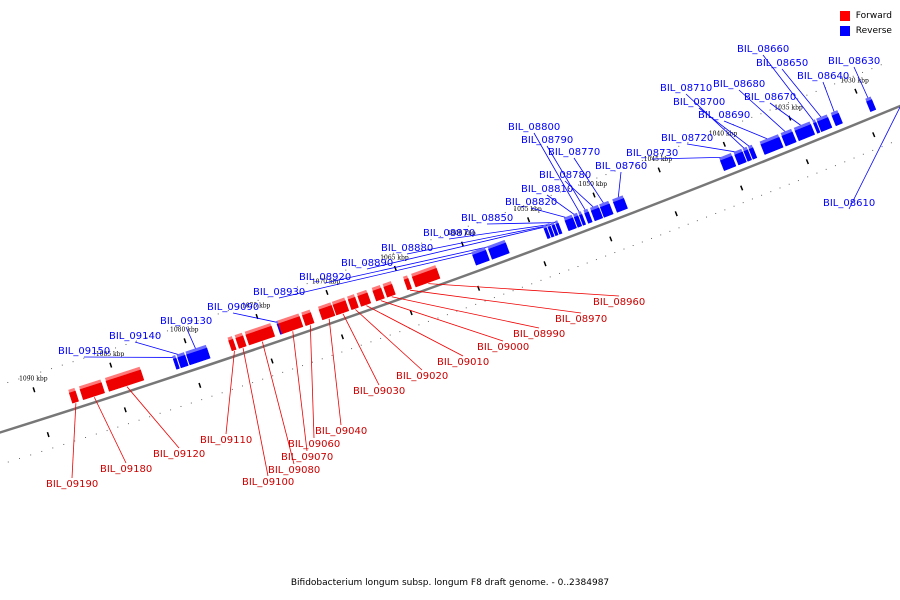  Describe the element at coordinates (723, 133) in the screenshot. I see `axis-tick-label: 1040 kbp` at that location.